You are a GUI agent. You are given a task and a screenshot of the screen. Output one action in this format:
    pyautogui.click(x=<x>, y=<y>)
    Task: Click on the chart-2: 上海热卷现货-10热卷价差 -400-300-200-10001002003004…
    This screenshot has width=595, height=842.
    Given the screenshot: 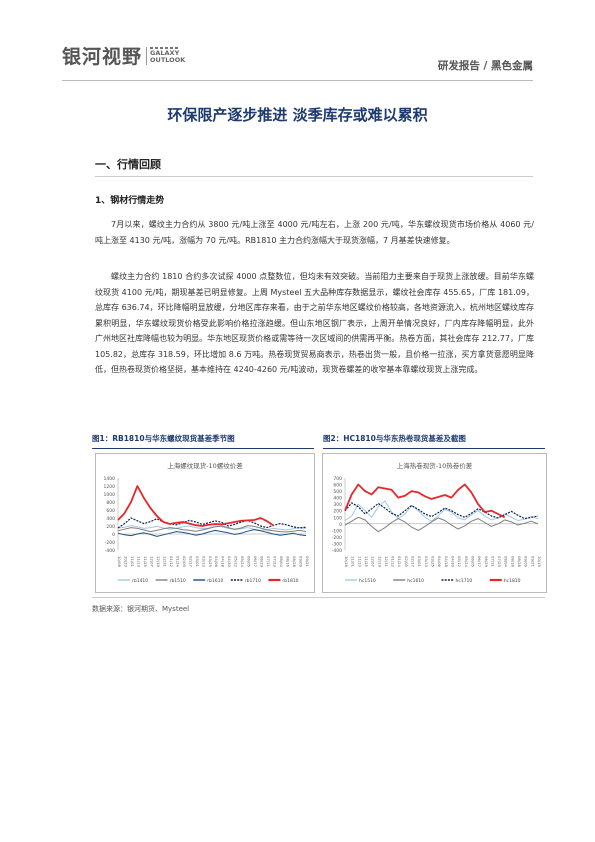 What is the action you would take?
    pyautogui.click(x=437, y=522)
    